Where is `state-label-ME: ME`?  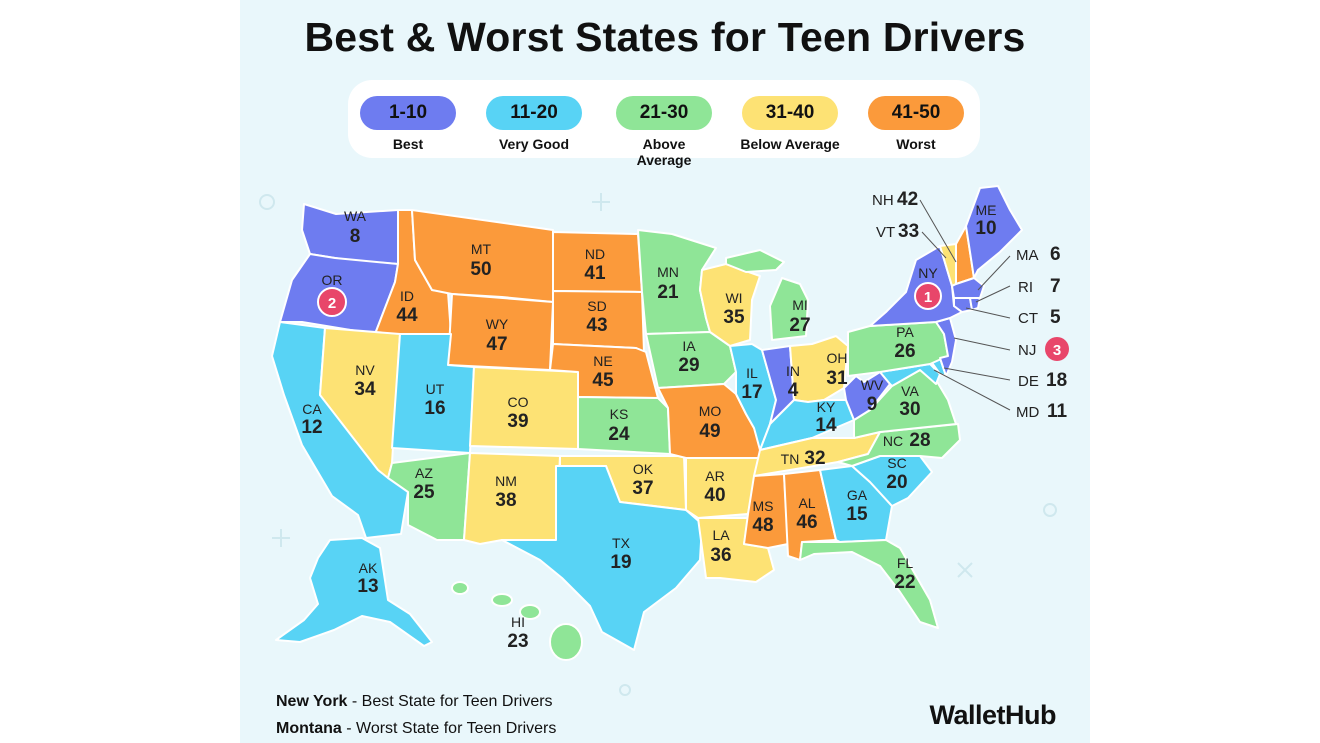
state-label-ME: ME is located at coordinates (986, 210).